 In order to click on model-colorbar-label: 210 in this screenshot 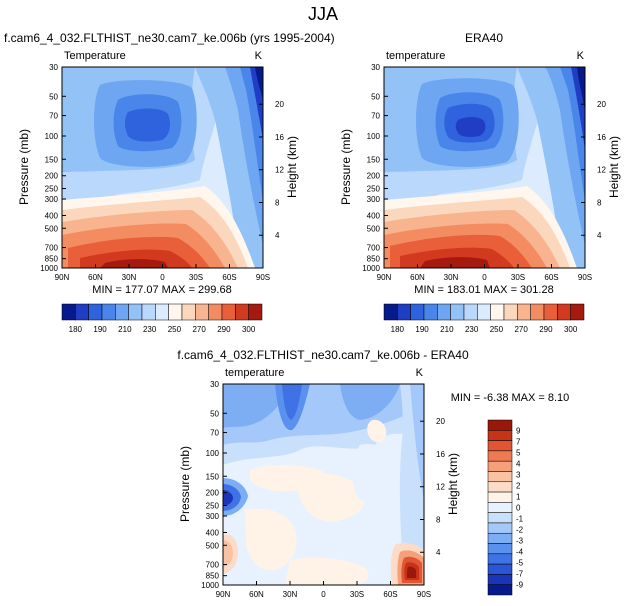, I will do `click(125, 329)`.